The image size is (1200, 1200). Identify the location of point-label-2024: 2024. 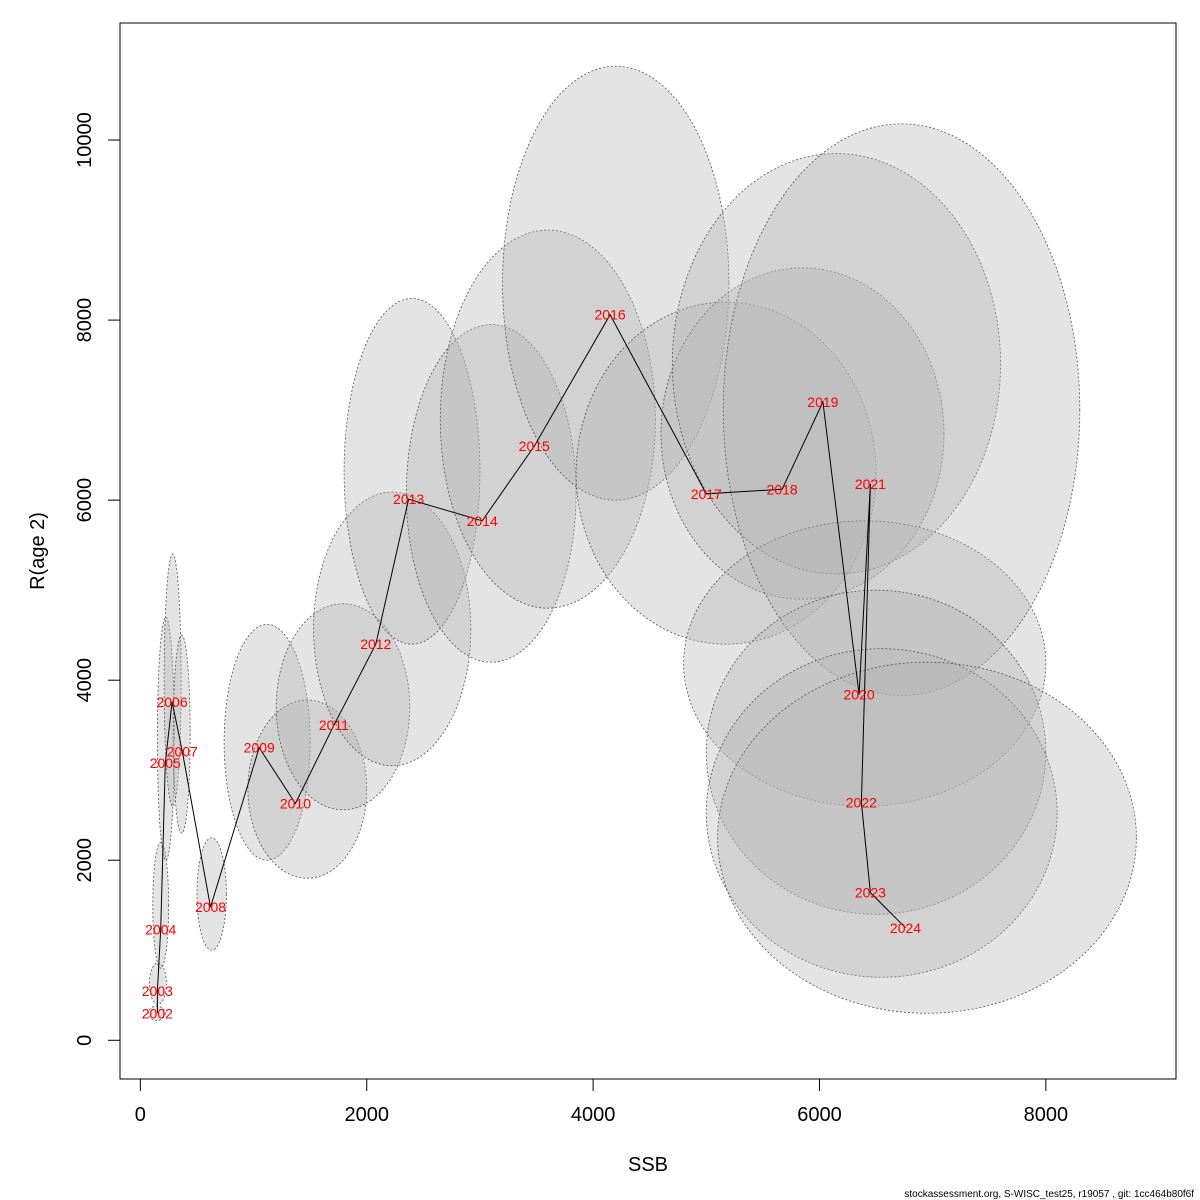
(905, 928).